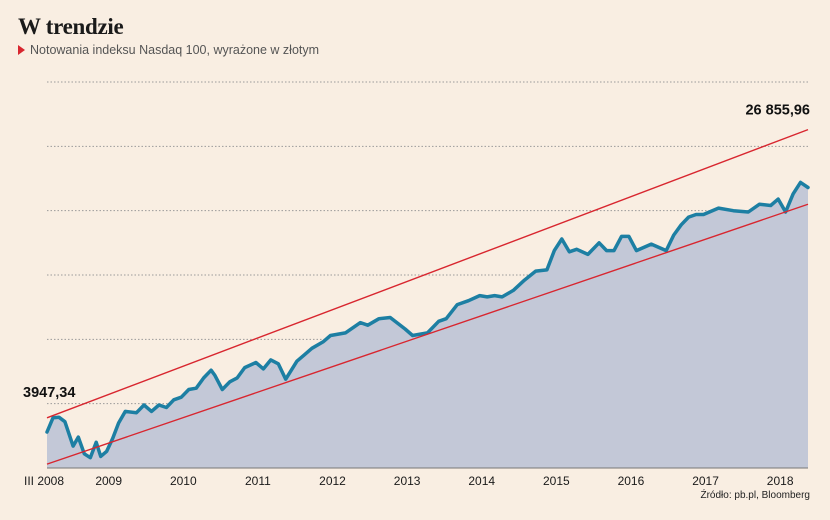 This screenshot has width=830, height=520. I want to click on x-tick-label: 2009, so click(108, 481).